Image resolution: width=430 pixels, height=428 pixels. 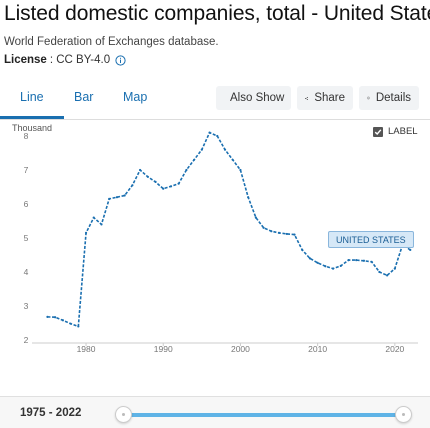 What do you see at coordinates (215, 412) in the screenshot?
I see `year-range-bar: 1975 - 2022` at bounding box center [215, 412].